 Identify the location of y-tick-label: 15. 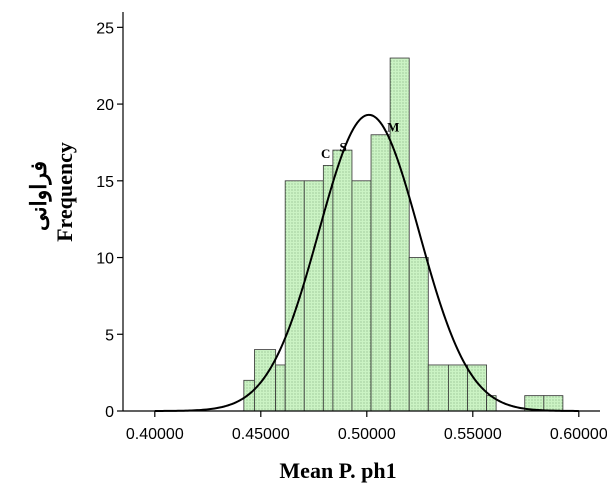
(105, 182).